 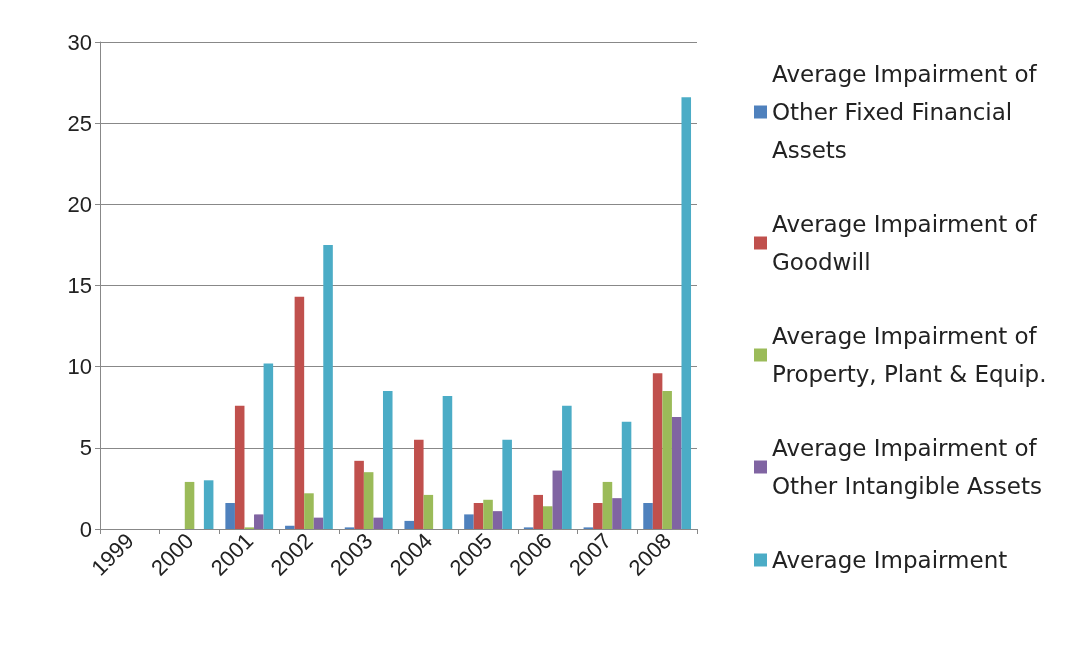 What do you see at coordinates (79, 123) in the screenshot?
I see `y-tick-label: 25` at bounding box center [79, 123].